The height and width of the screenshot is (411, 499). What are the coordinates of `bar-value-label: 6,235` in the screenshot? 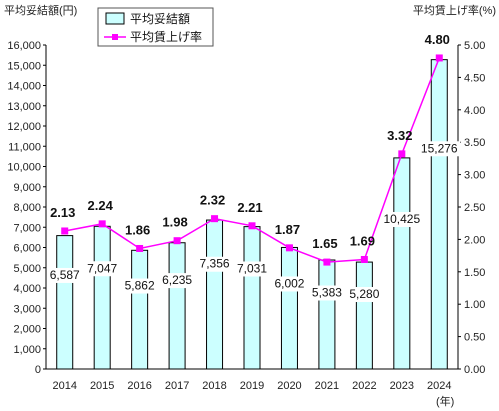 It's located at (177, 280).